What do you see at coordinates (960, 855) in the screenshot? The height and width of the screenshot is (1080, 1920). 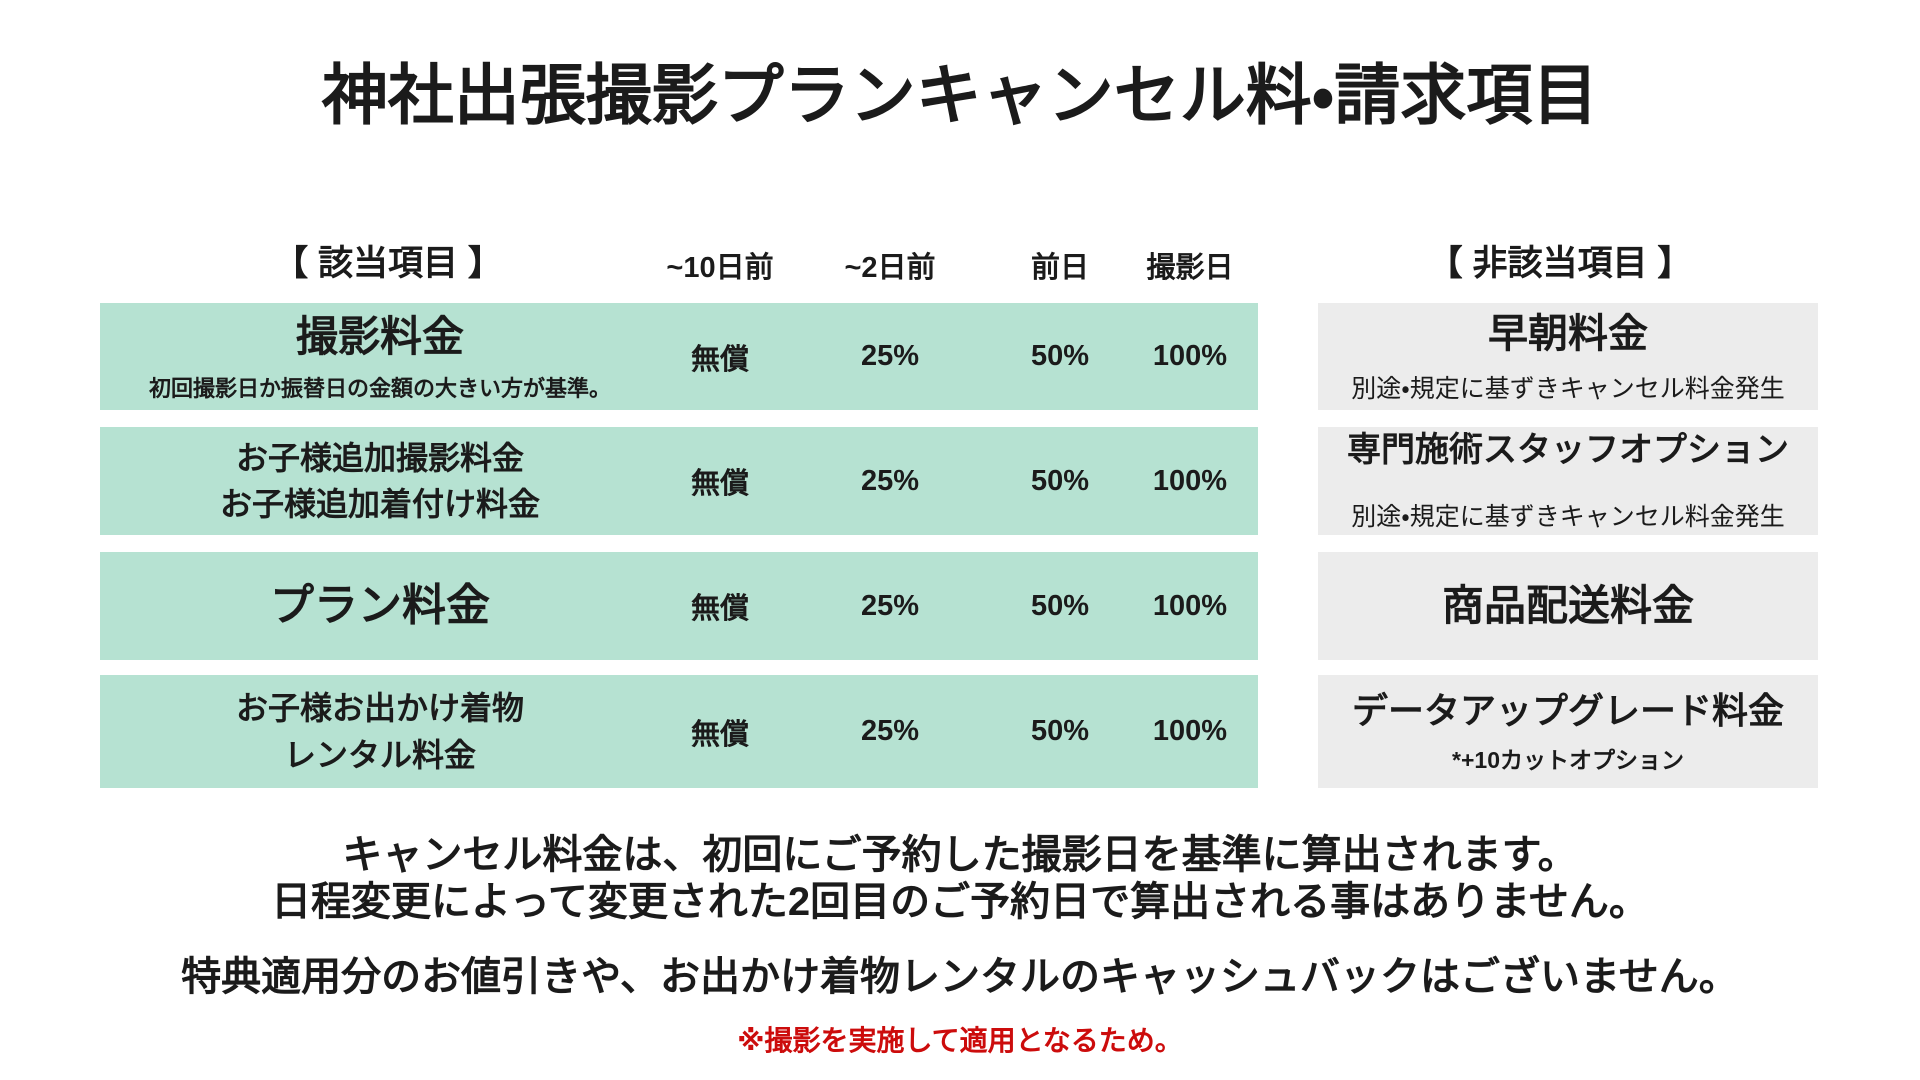 I see `note-line-1: キャンセル料金は、初回にご予約した撮影日を基準に算出されます。` at bounding box center [960, 855].